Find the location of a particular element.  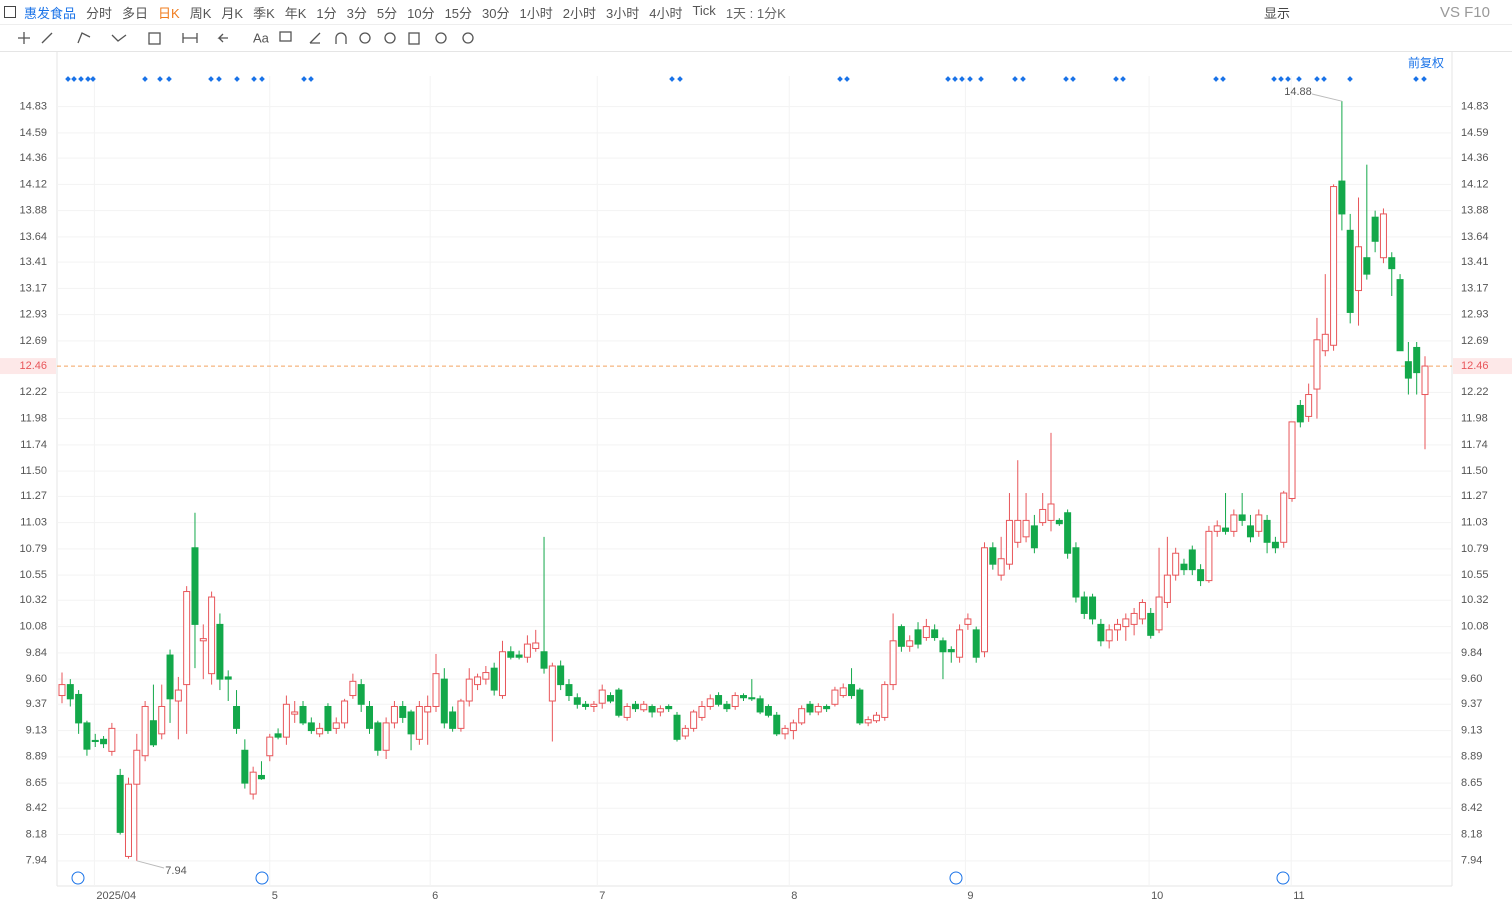

y-tick-label-right: 14.36 is located at coordinates (1475, 158).